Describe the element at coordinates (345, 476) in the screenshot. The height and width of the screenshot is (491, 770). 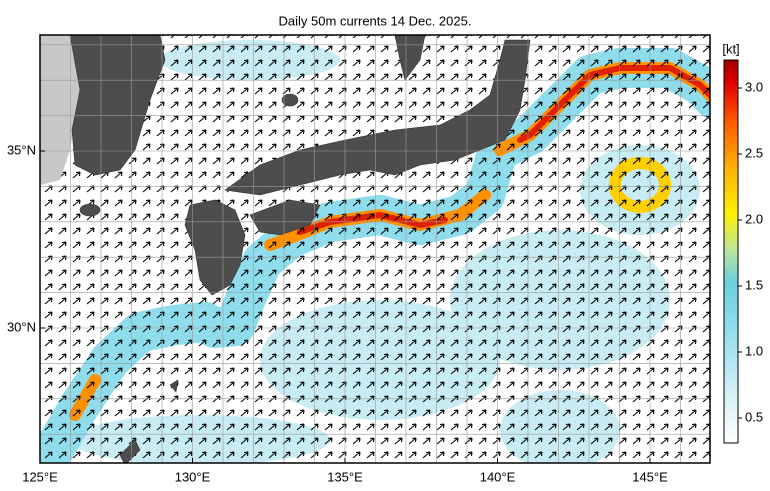
I see `lon-label: 135°E` at that location.